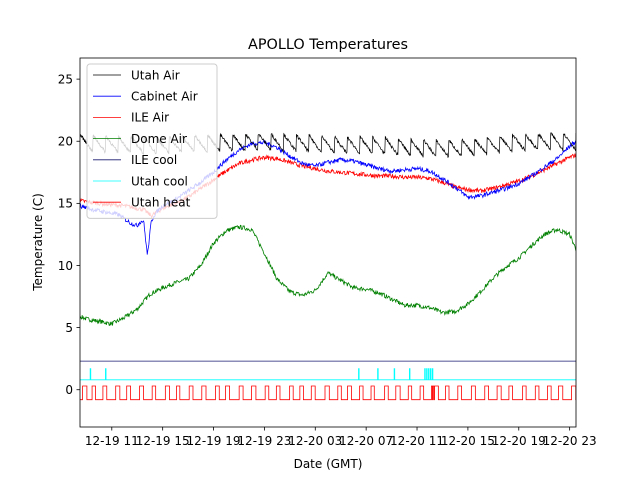 Image resolution: width=640 pixels, height=480 pixels. What do you see at coordinates (328, 393) in the screenshot?
I see `series-utah-heat` at bounding box center [328, 393].